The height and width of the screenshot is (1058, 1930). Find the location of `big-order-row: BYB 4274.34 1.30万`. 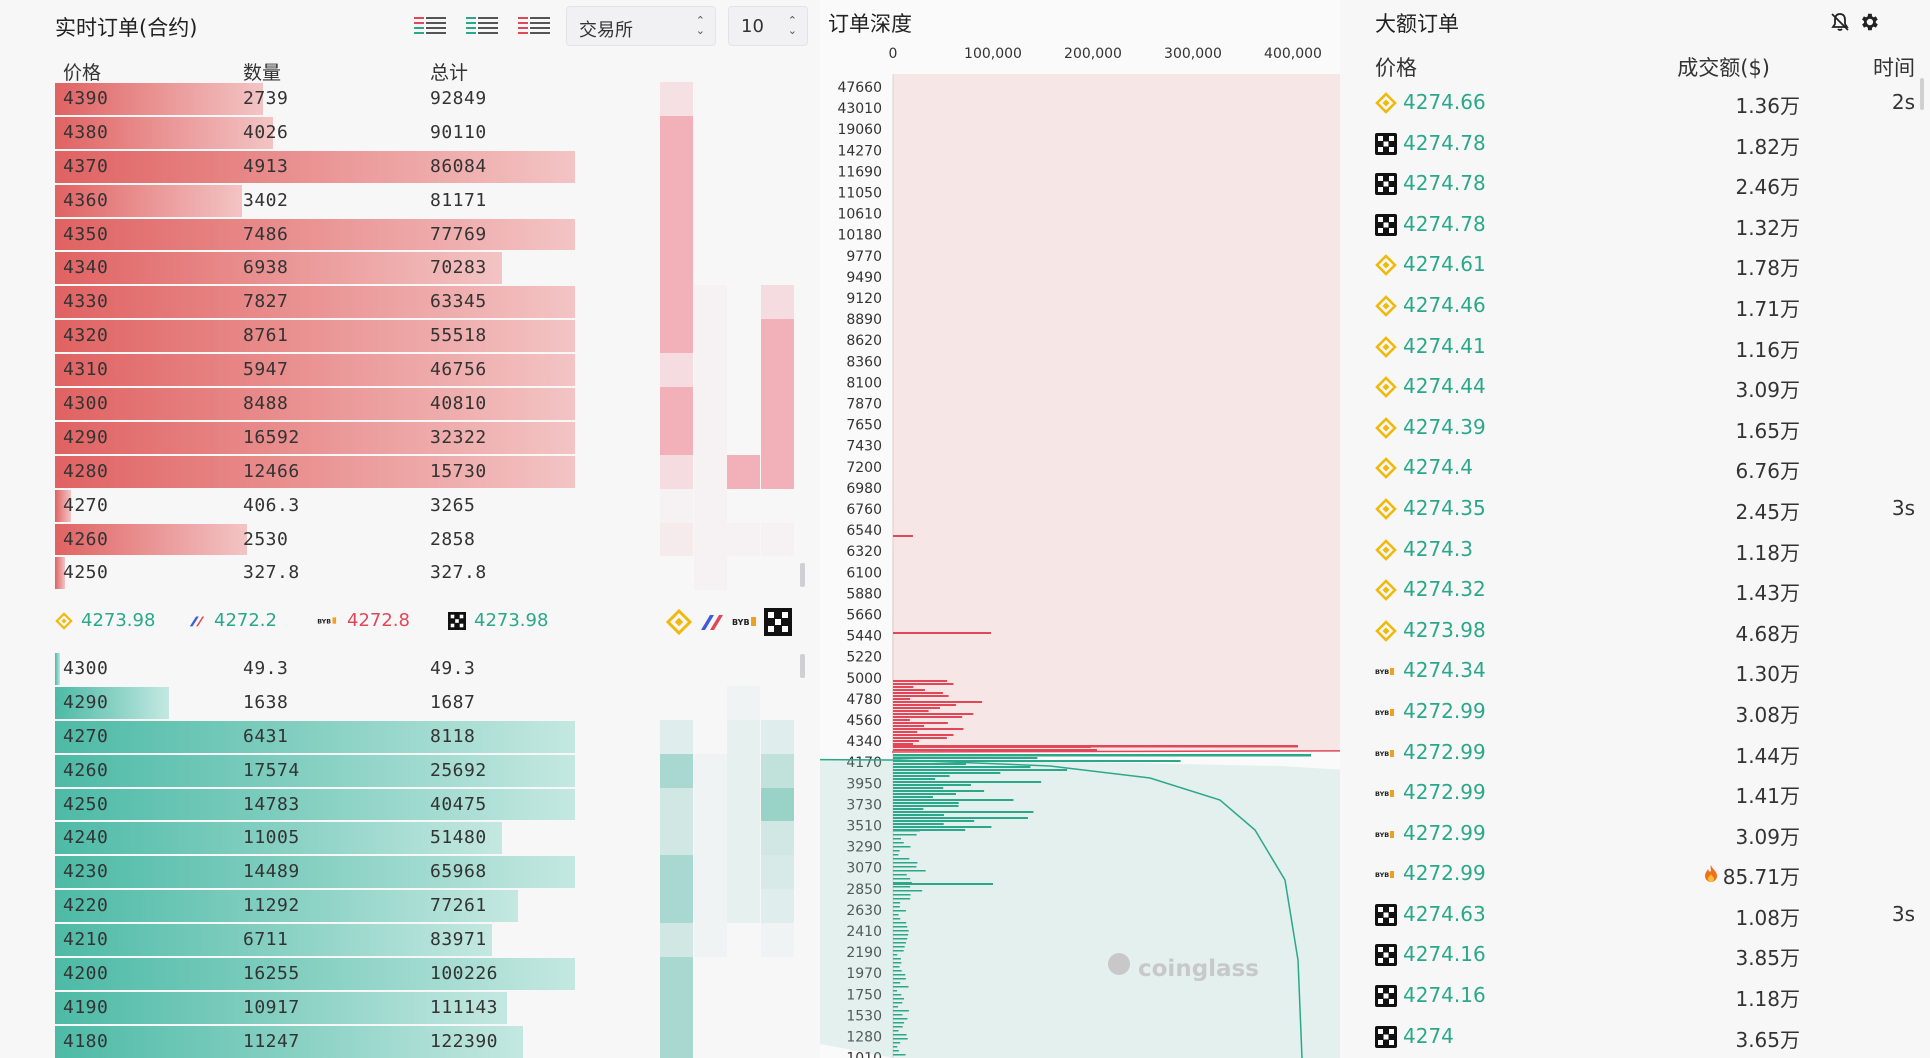

big-order-row: BYB 4274.34 1.30万 is located at coordinates (1645, 672).